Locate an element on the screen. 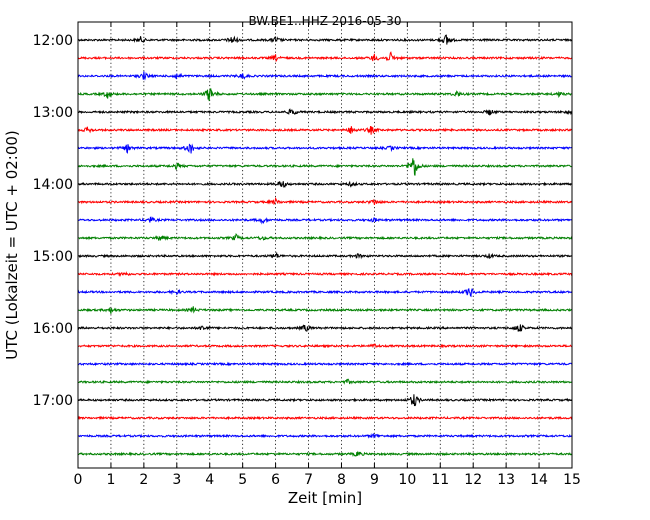 The image size is (650, 520). x-tick-label: 0 is located at coordinates (78, 480).